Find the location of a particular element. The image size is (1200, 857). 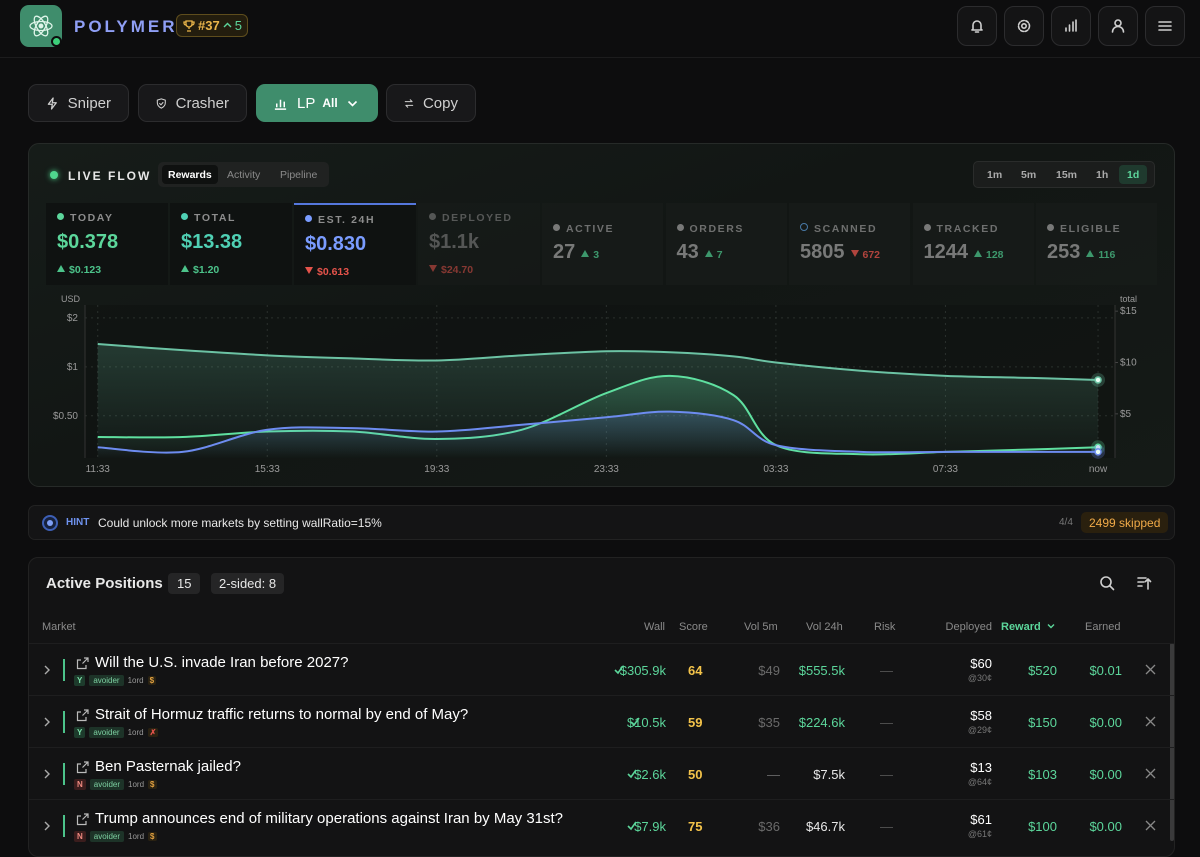

range: 1h is located at coordinates (1102, 175).